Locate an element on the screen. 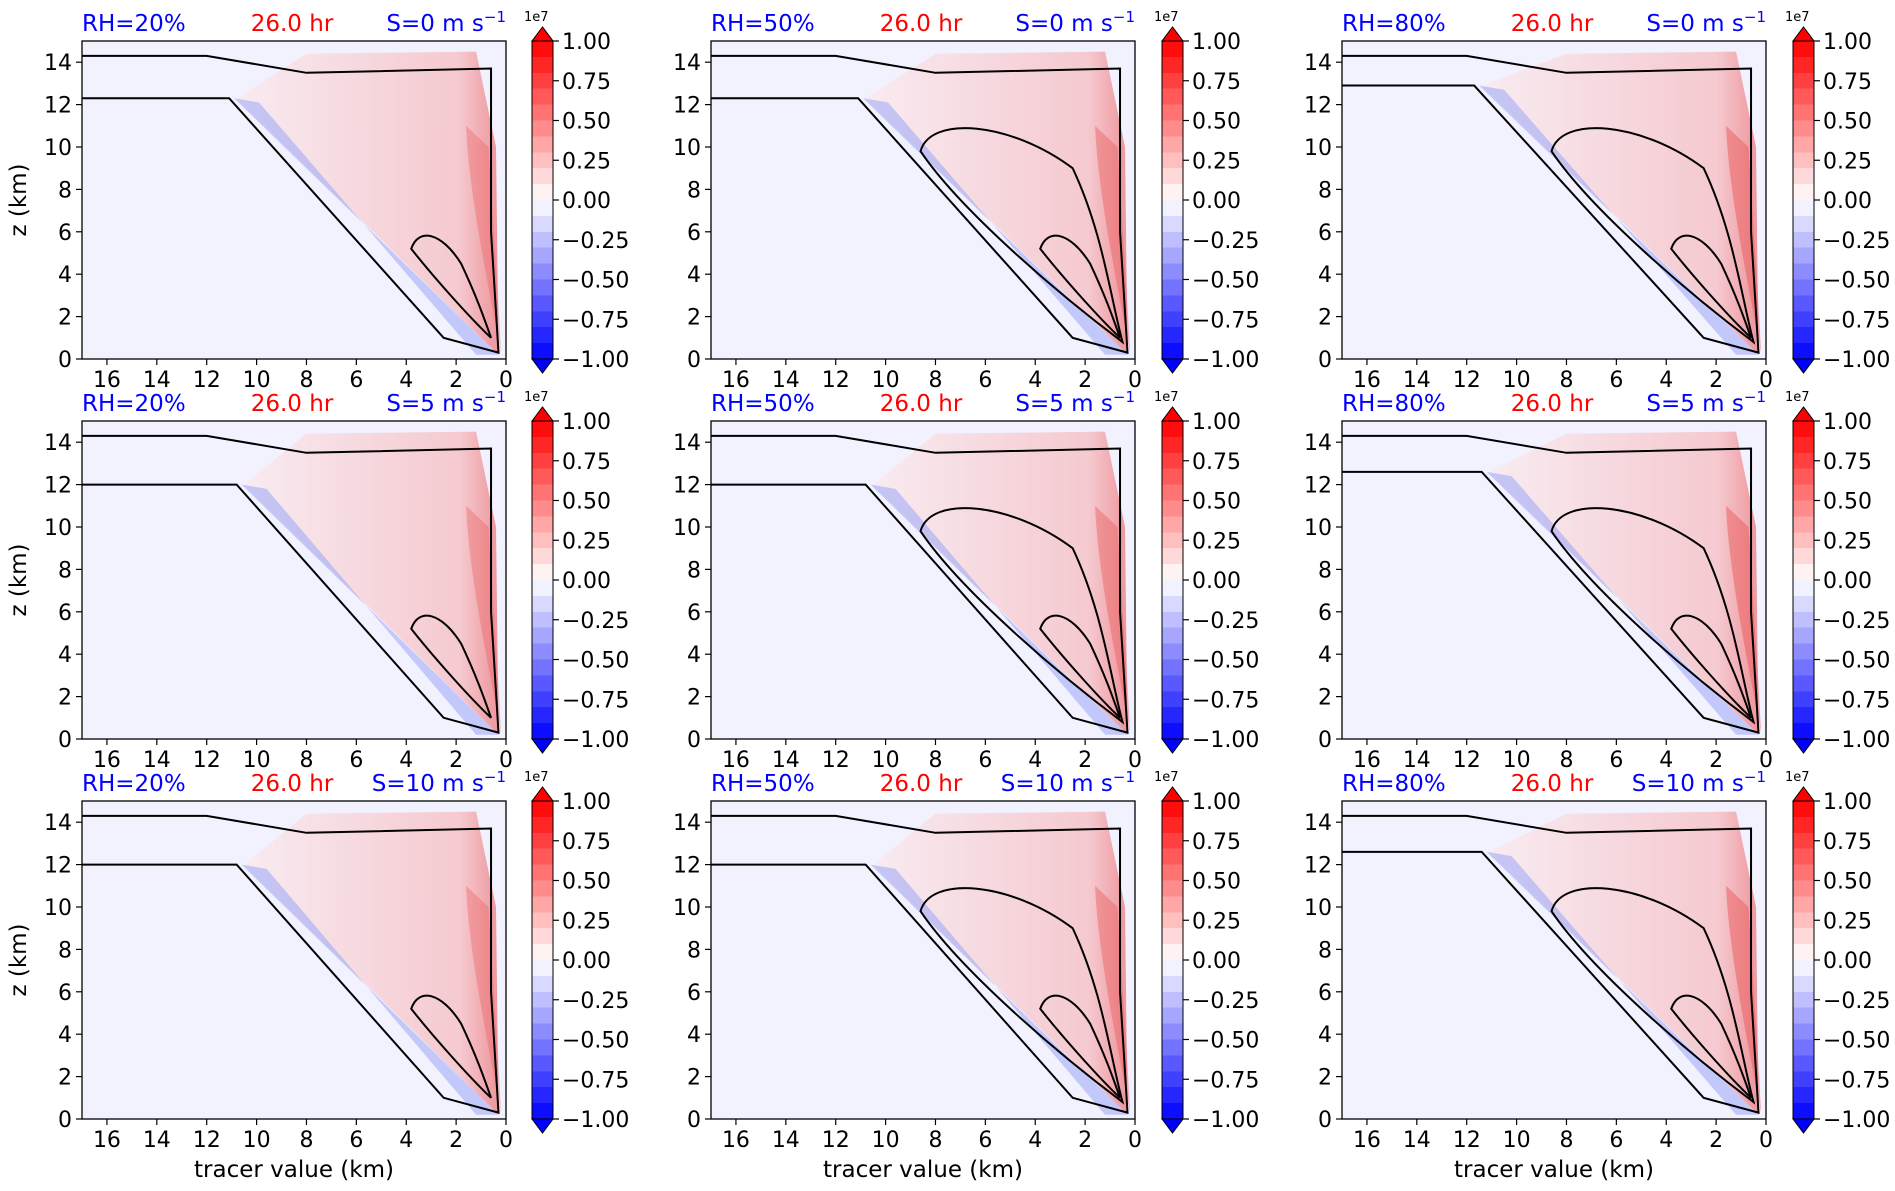 This screenshot has height=1191, width=1895. shear-label: S=10 m s−1 is located at coordinates (439, 782).